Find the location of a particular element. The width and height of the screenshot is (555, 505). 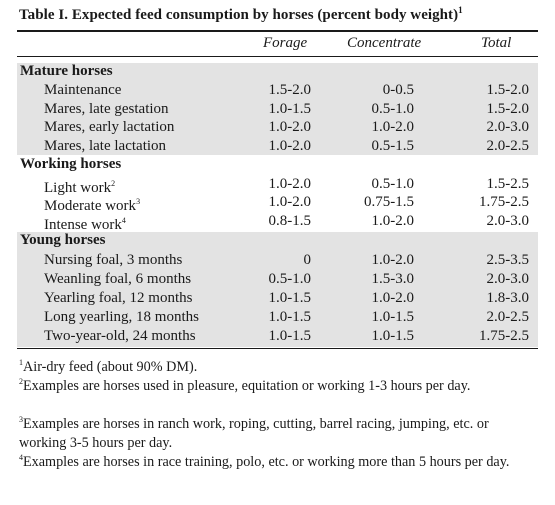

row-label: Intense work4 is located at coordinates (85, 223).